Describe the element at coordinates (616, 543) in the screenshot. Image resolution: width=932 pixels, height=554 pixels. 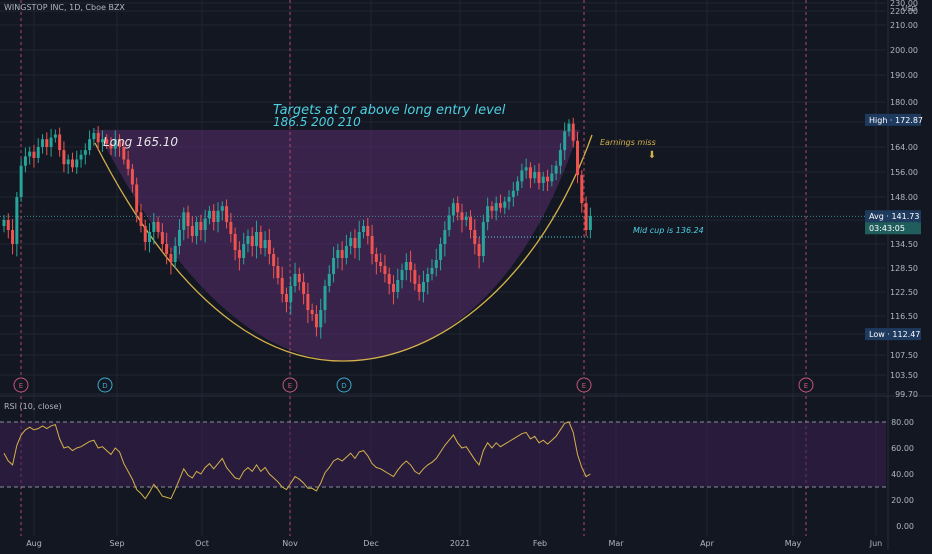
I see `x-tick-label: Mar` at that location.